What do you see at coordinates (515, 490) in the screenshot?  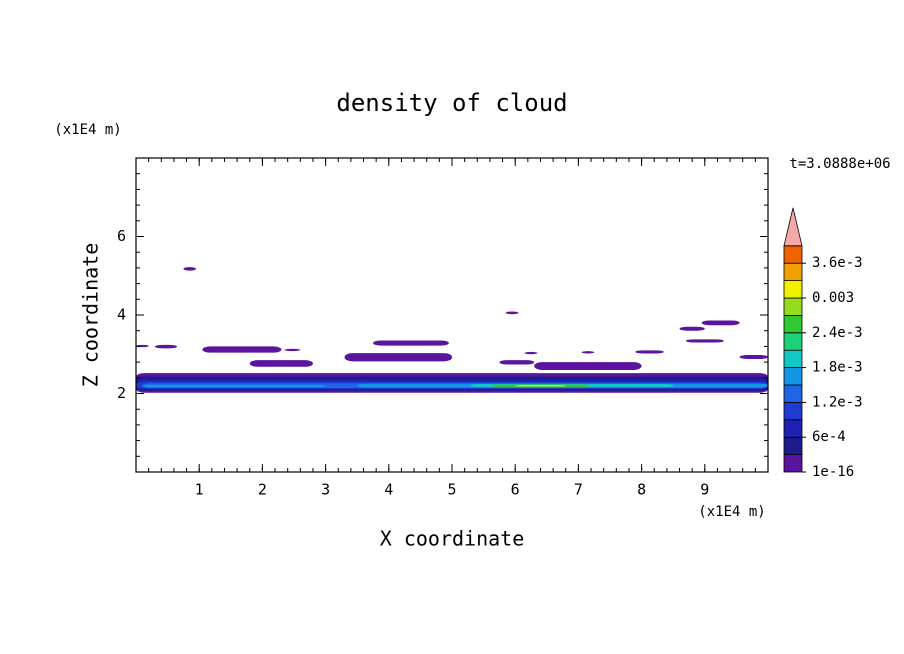 I see `x-tick-label: 6` at bounding box center [515, 490].